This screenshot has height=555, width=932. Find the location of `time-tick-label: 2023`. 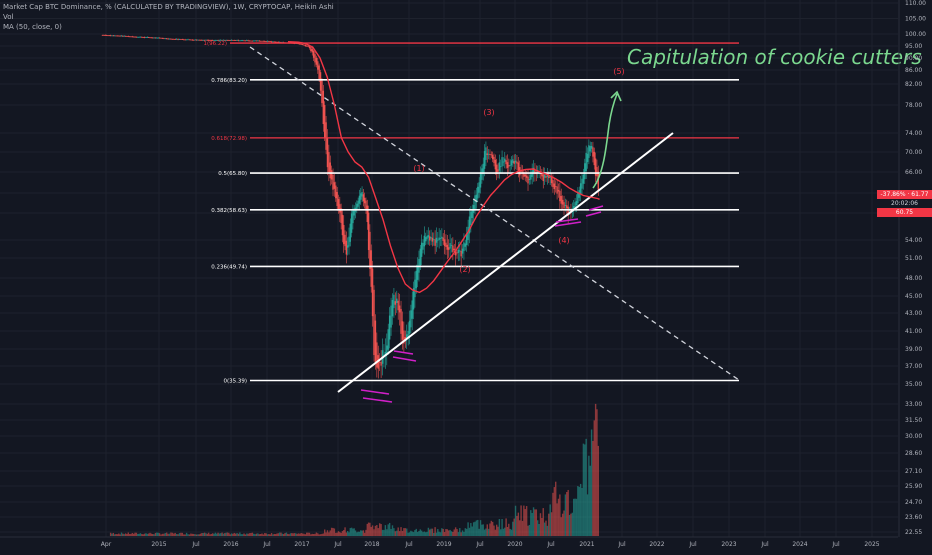

time-tick-label: 2023 is located at coordinates (728, 544).